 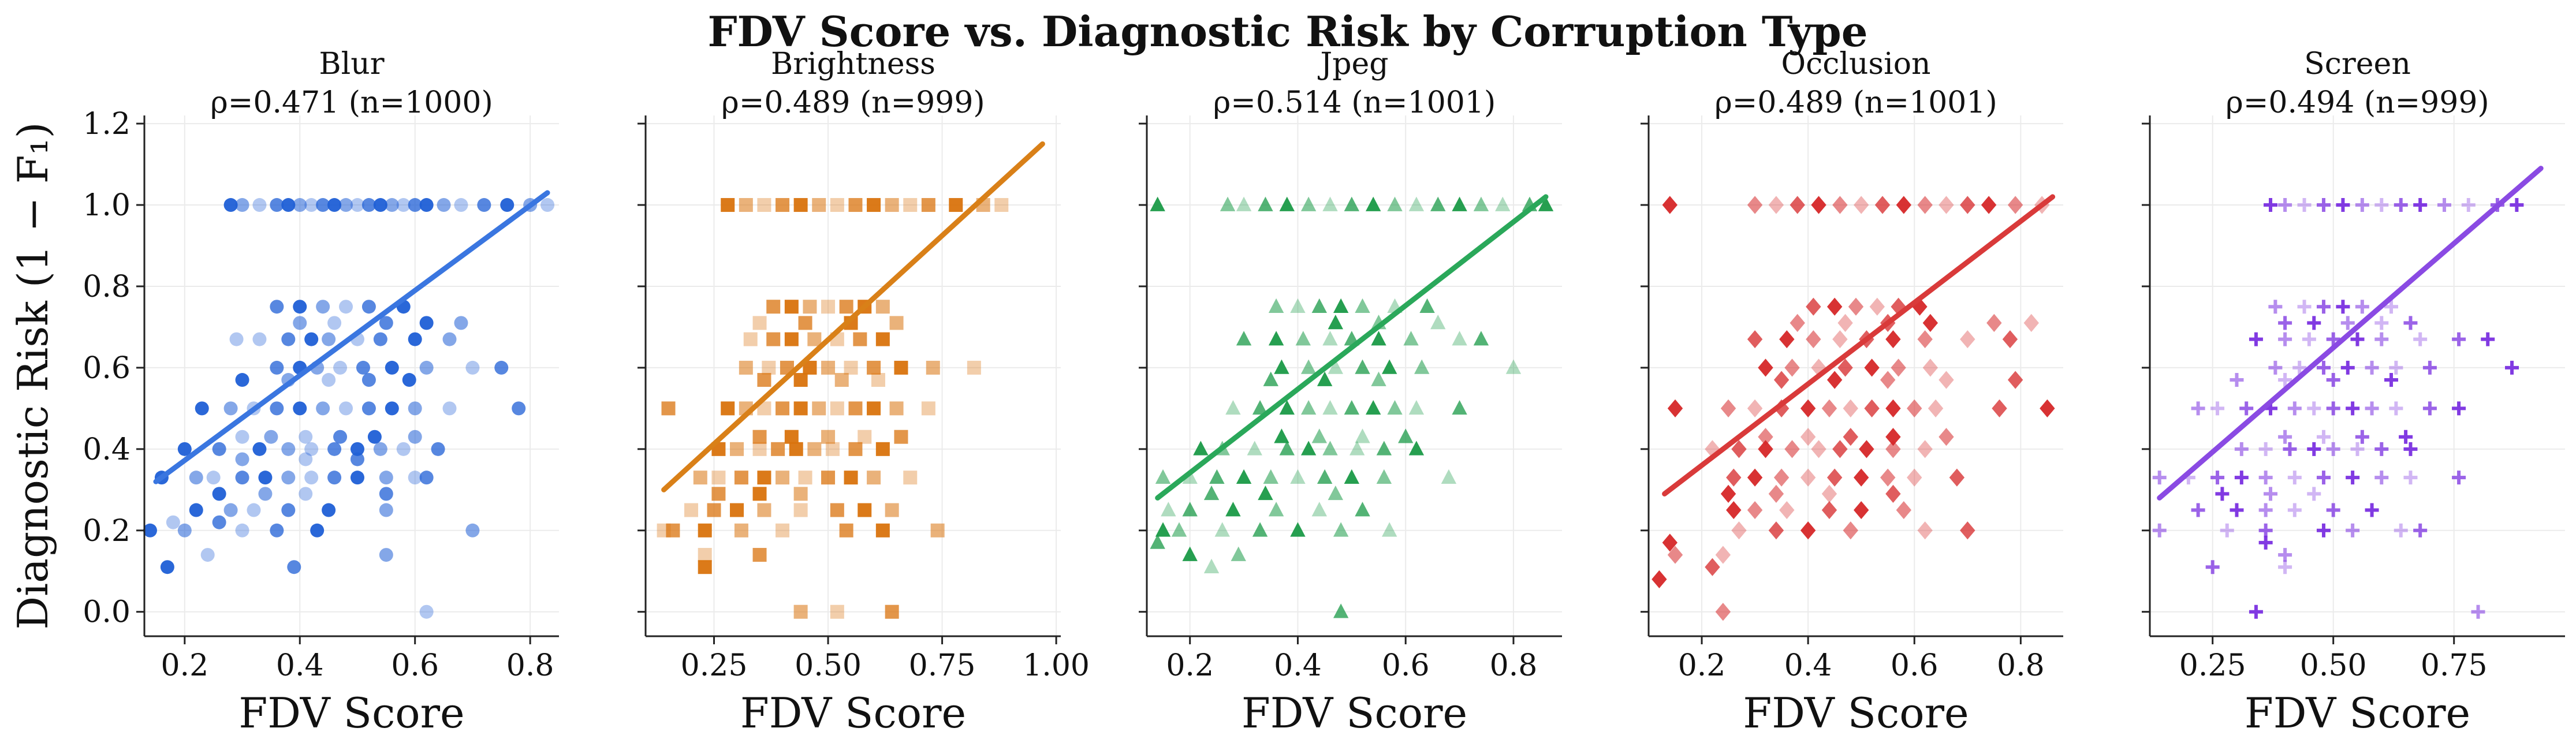 I want to click on x-tick-label: 0.75, so click(x=942, y=665).